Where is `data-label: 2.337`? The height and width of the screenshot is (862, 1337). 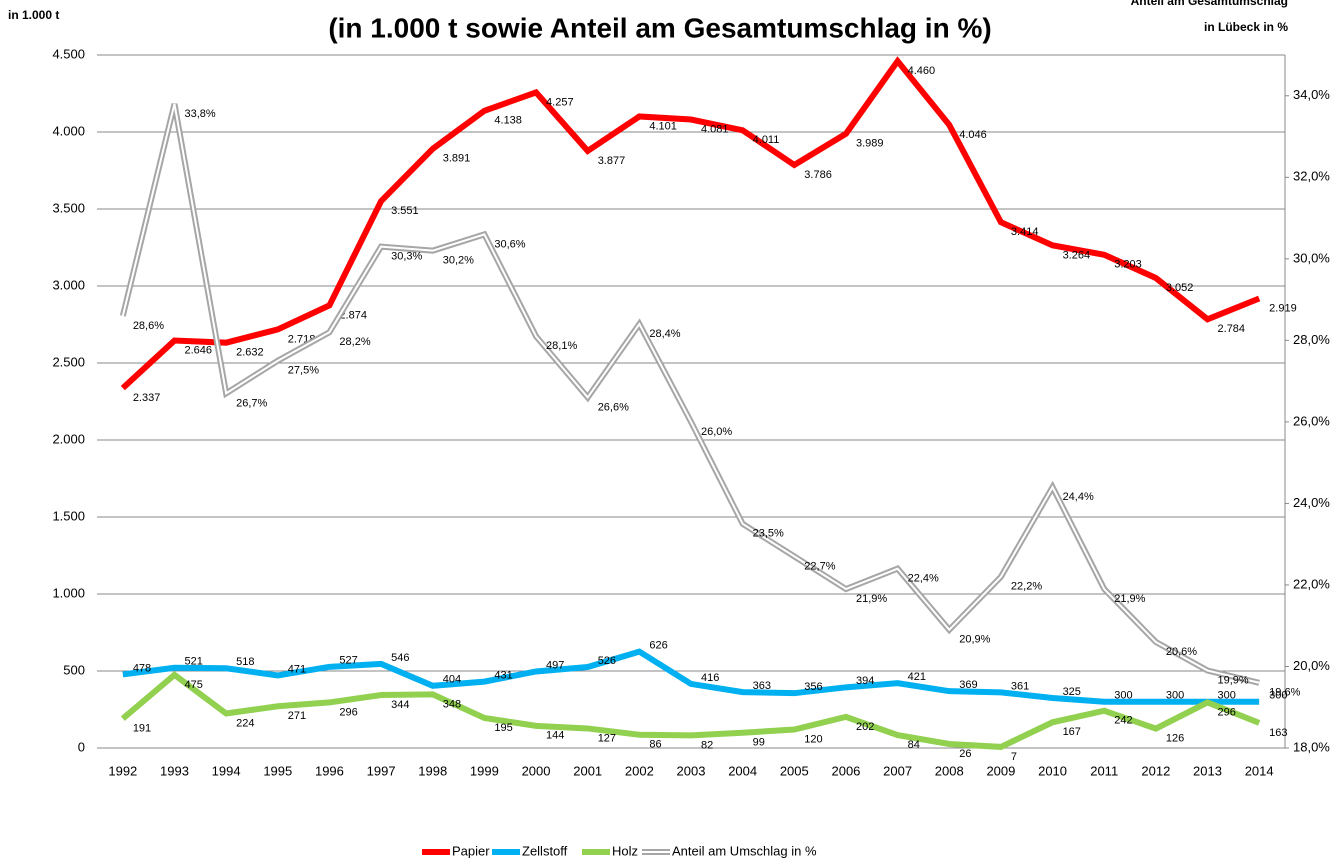 data-label: 2.337 is located at coordinates (147, 398).